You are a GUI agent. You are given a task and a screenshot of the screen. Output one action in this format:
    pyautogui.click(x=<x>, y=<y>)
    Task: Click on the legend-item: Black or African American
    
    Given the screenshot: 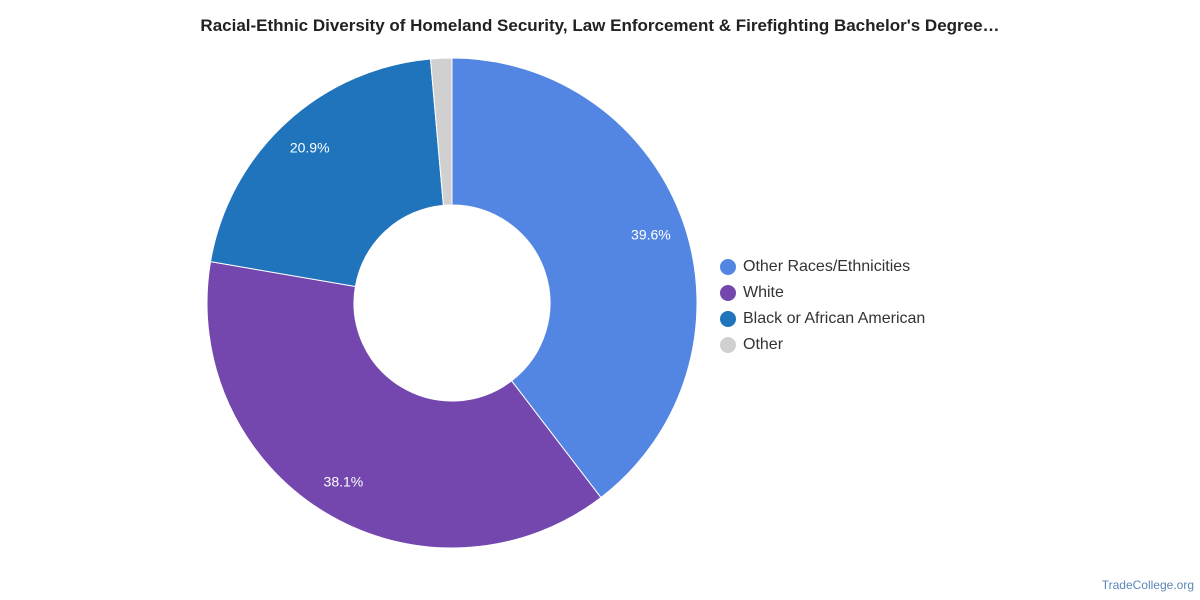 What is the action you would take?
    pyautogui.click(x=822, y=319)
    